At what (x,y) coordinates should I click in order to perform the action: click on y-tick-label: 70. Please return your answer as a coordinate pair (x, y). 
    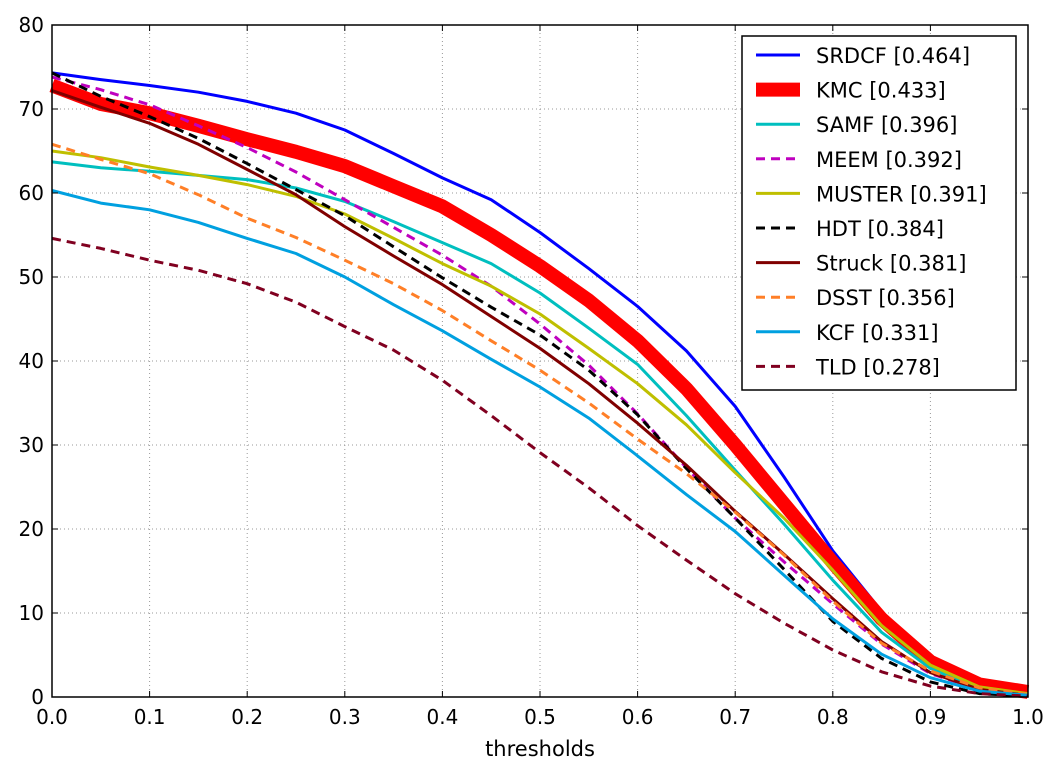
    Looking at the image, I should click on (31, 109).